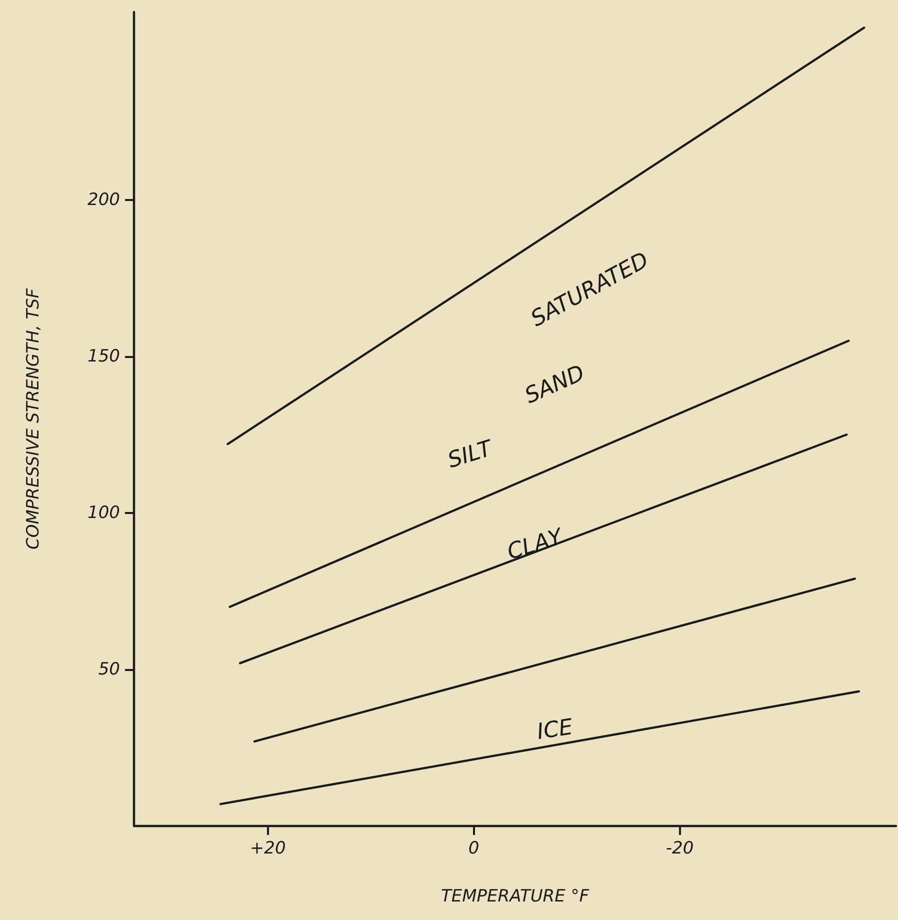 The height and width of the screenshot is (920, 898). What do you see at coordinates (34, 419) in the screenshot?
I see `y-axis-title: COMPRESSIVE STRENGTH, TSF` at bounding box center [34, 419].